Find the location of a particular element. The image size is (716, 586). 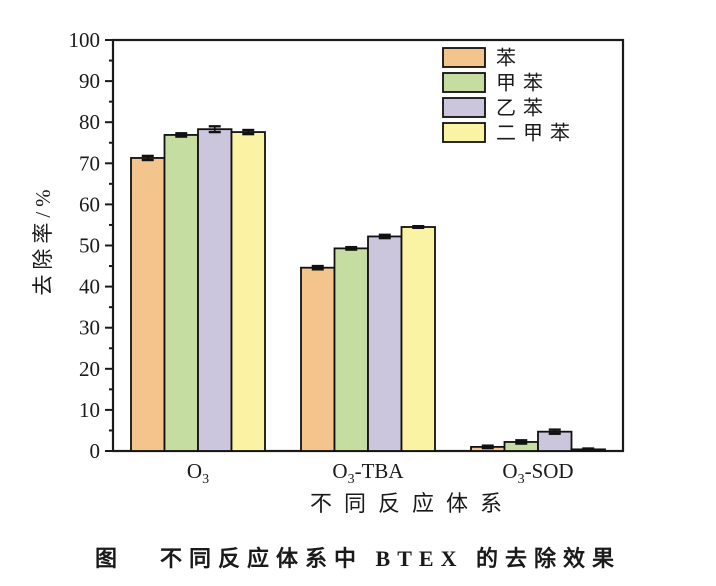

x-category-label: O3-TBA is located at coordinates (368, 473).